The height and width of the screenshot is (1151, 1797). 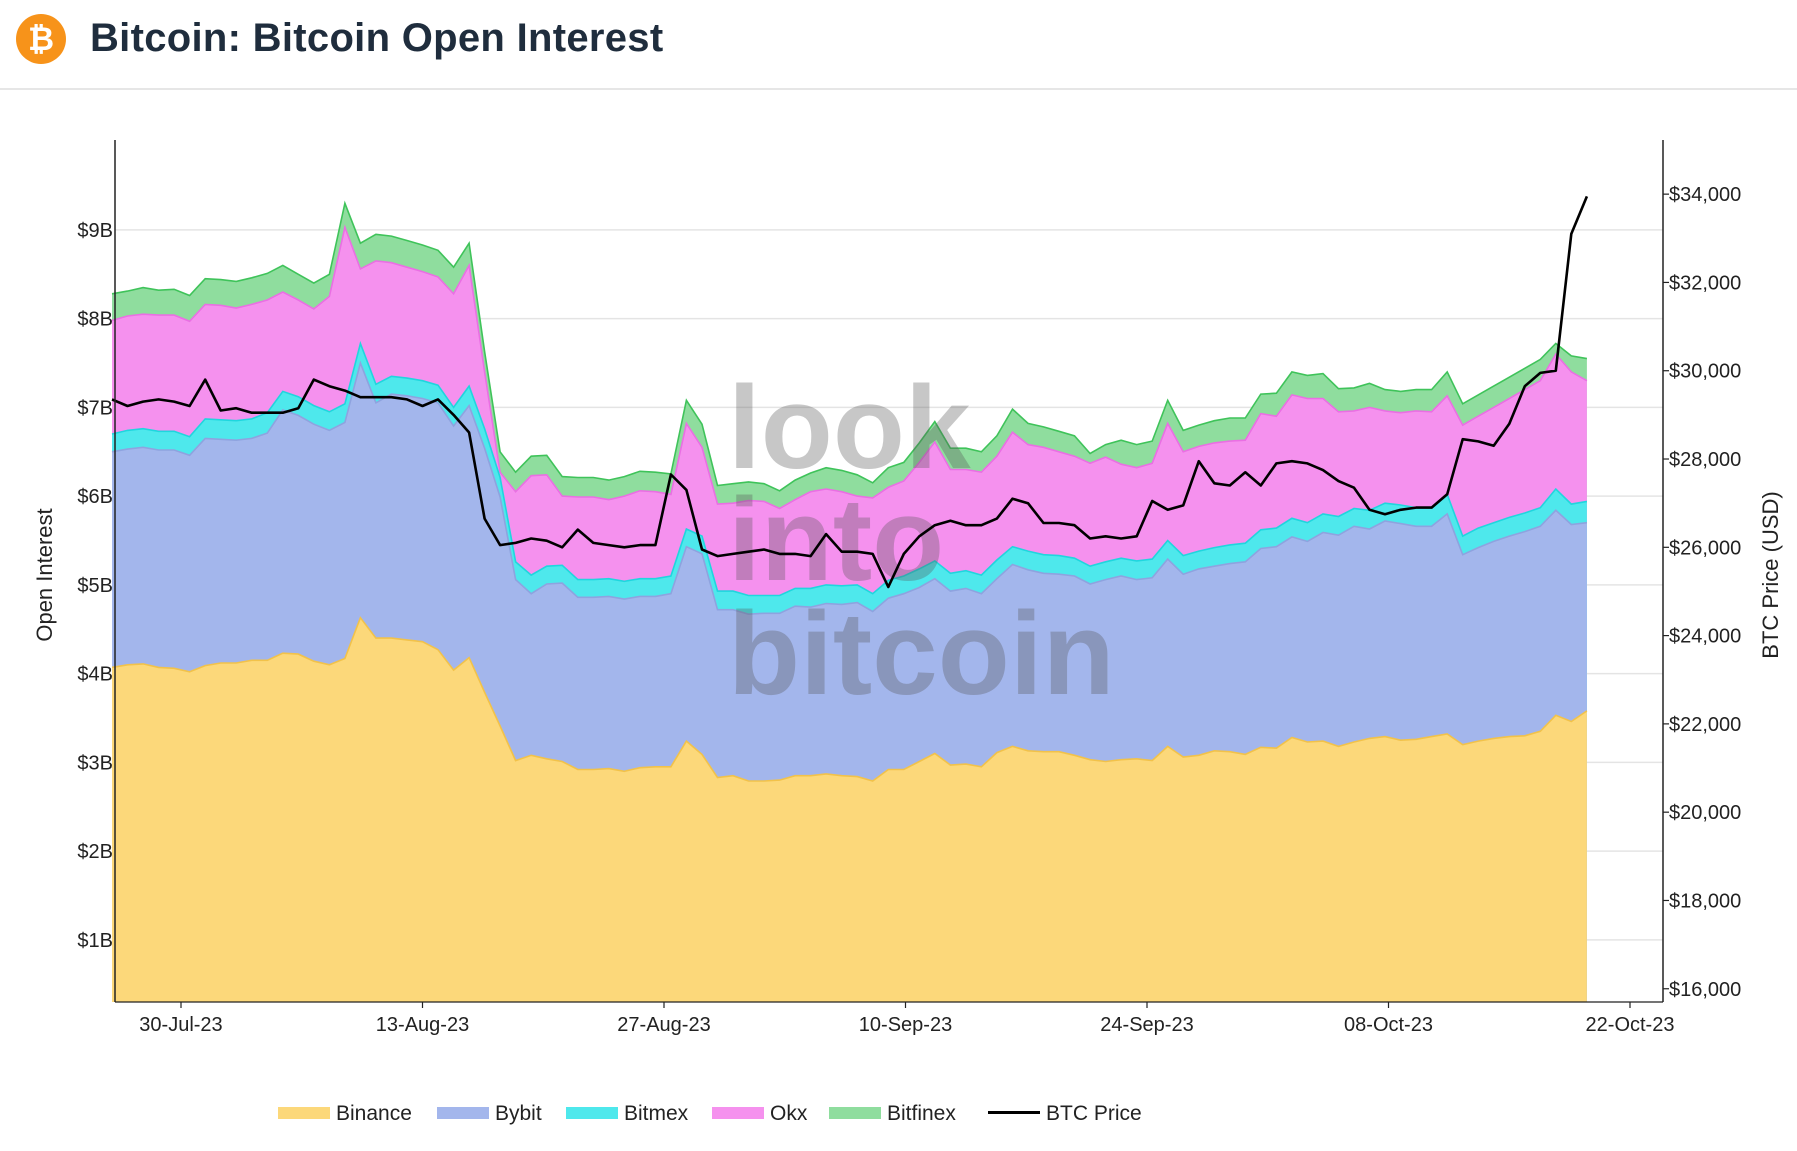 I want to click on page-title: Bitcoin: Bitcoin Open Interest, so click(x=377, y=38).